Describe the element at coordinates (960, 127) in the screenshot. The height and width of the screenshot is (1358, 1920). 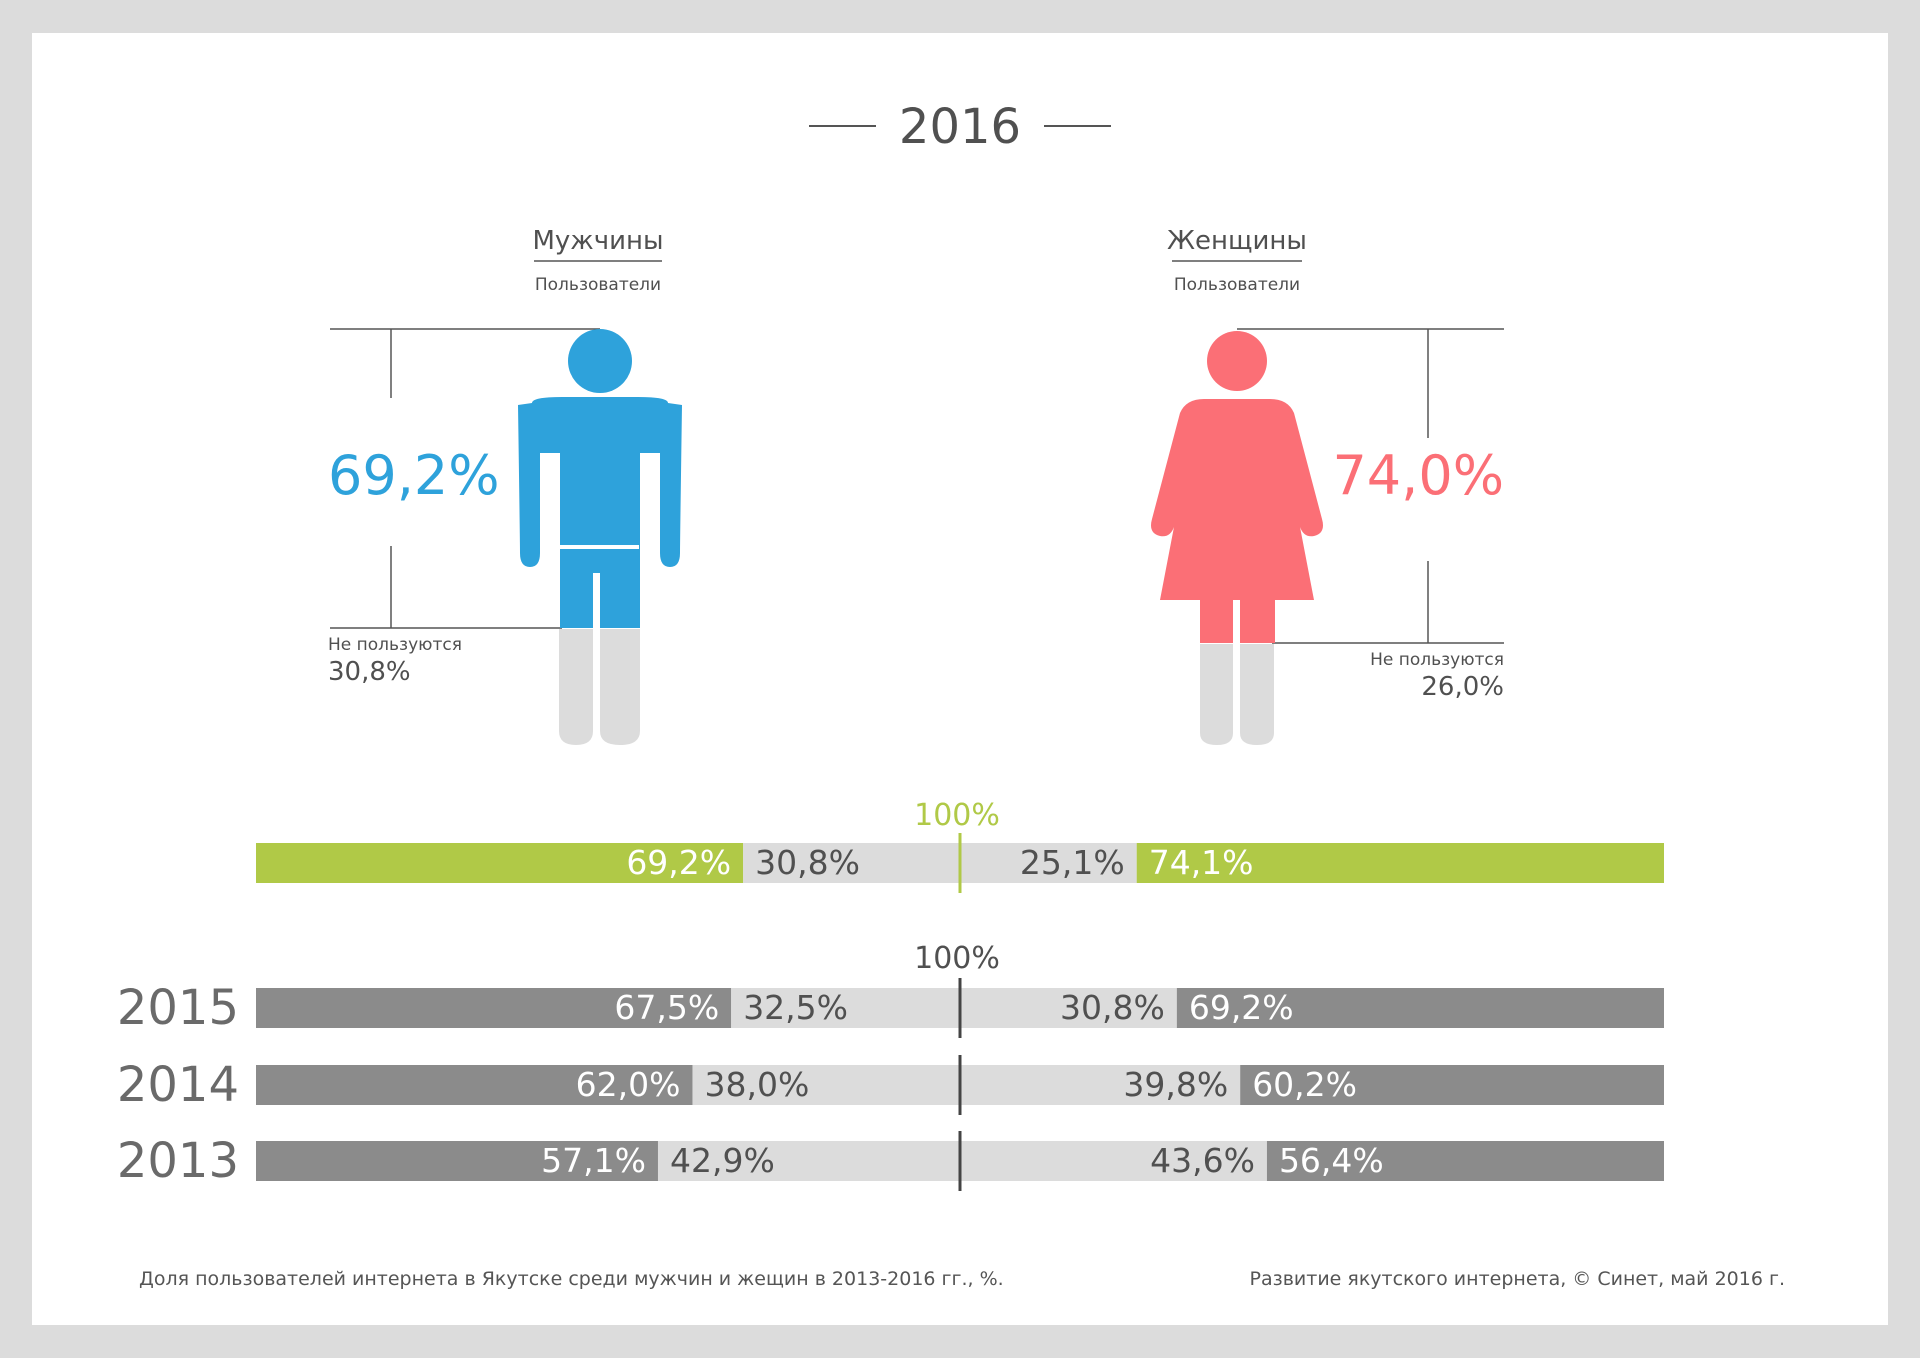
I see `page-title: 2016` at that location.